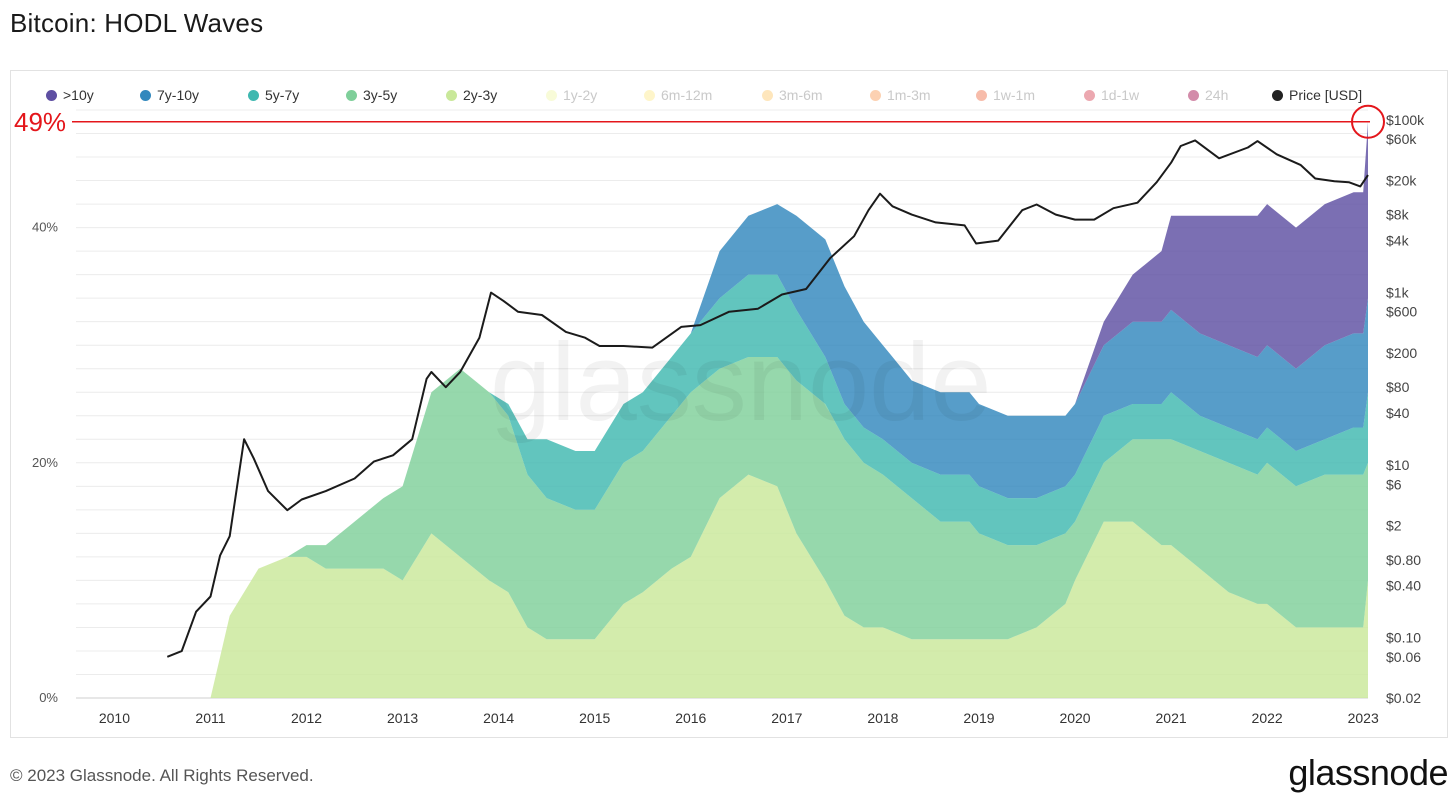 Image resolution: width=1456 pixels, height=802 pixels. I want to click on legend-swatch-1w-1m, so click(981, 95).